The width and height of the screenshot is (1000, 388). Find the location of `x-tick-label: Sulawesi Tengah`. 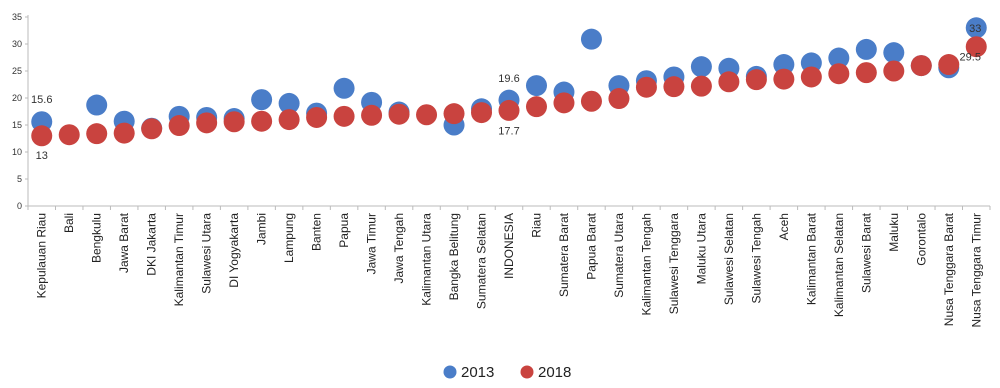

x-tick-label: Sulawesi Tengah is located at coordinates (756, 258).